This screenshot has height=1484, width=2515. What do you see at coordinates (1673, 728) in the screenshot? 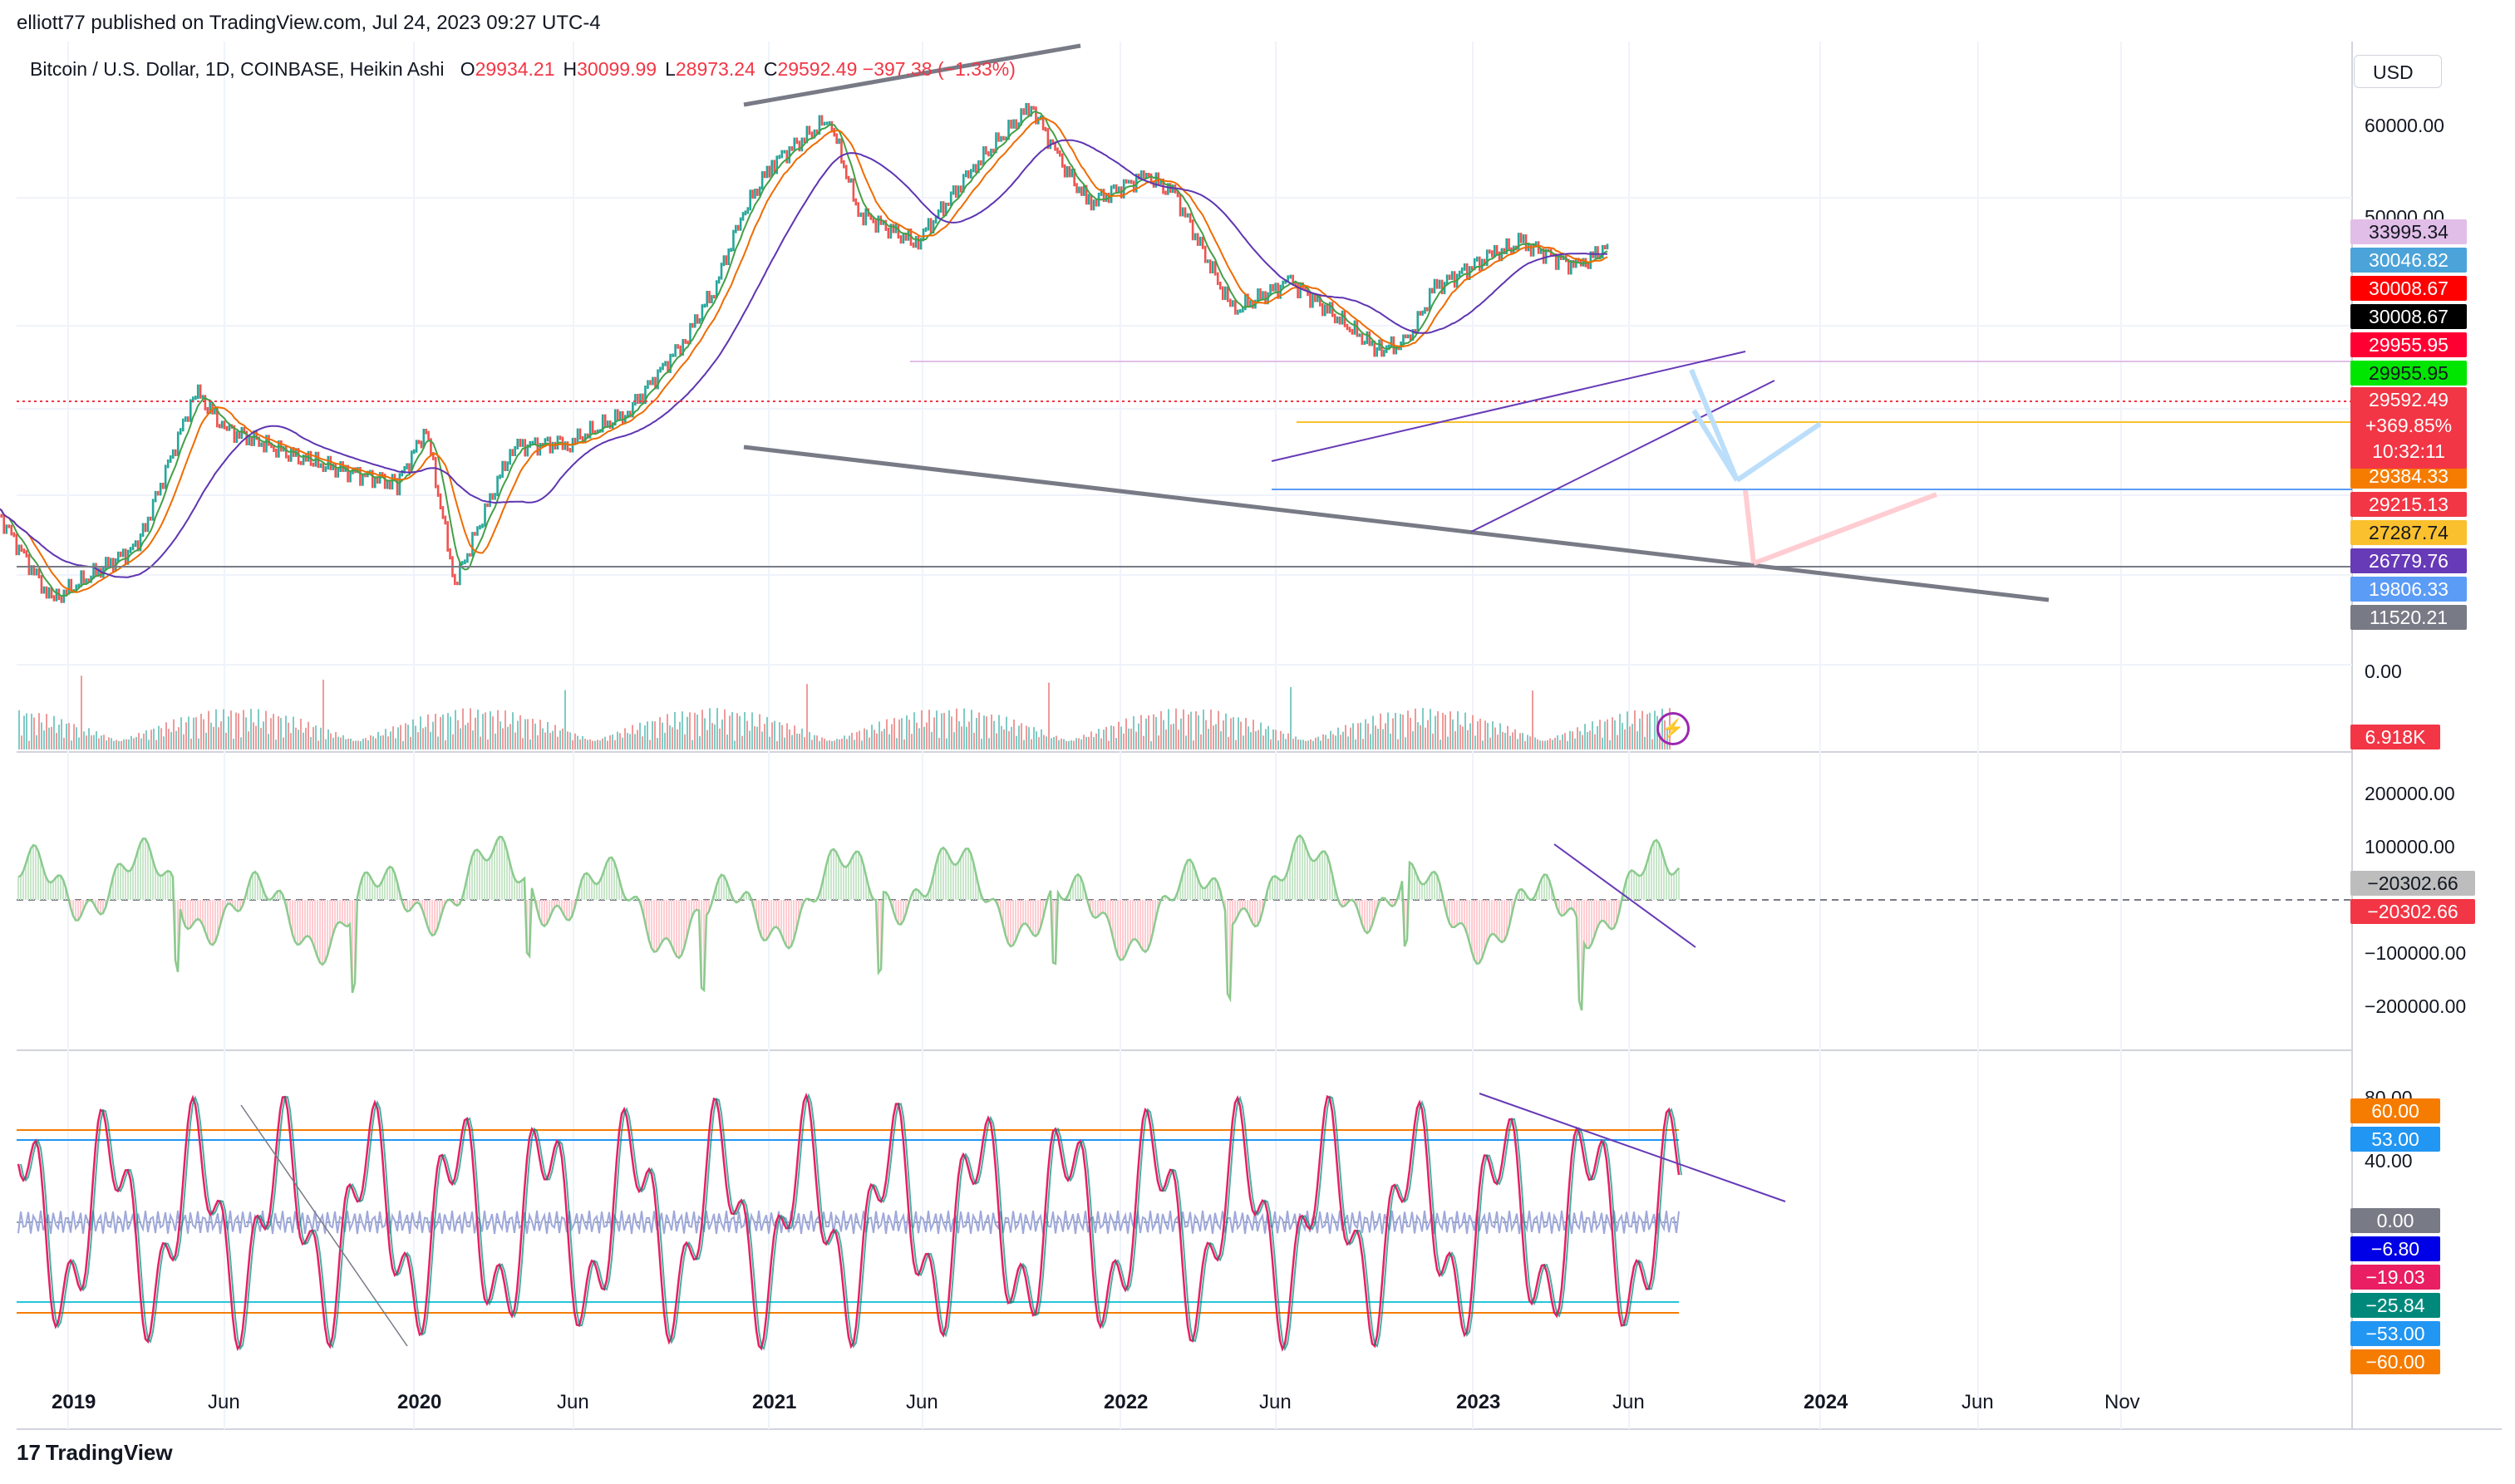
I see `lightning-bolt-icon: ⚡` at bounding box center [1673, 728].